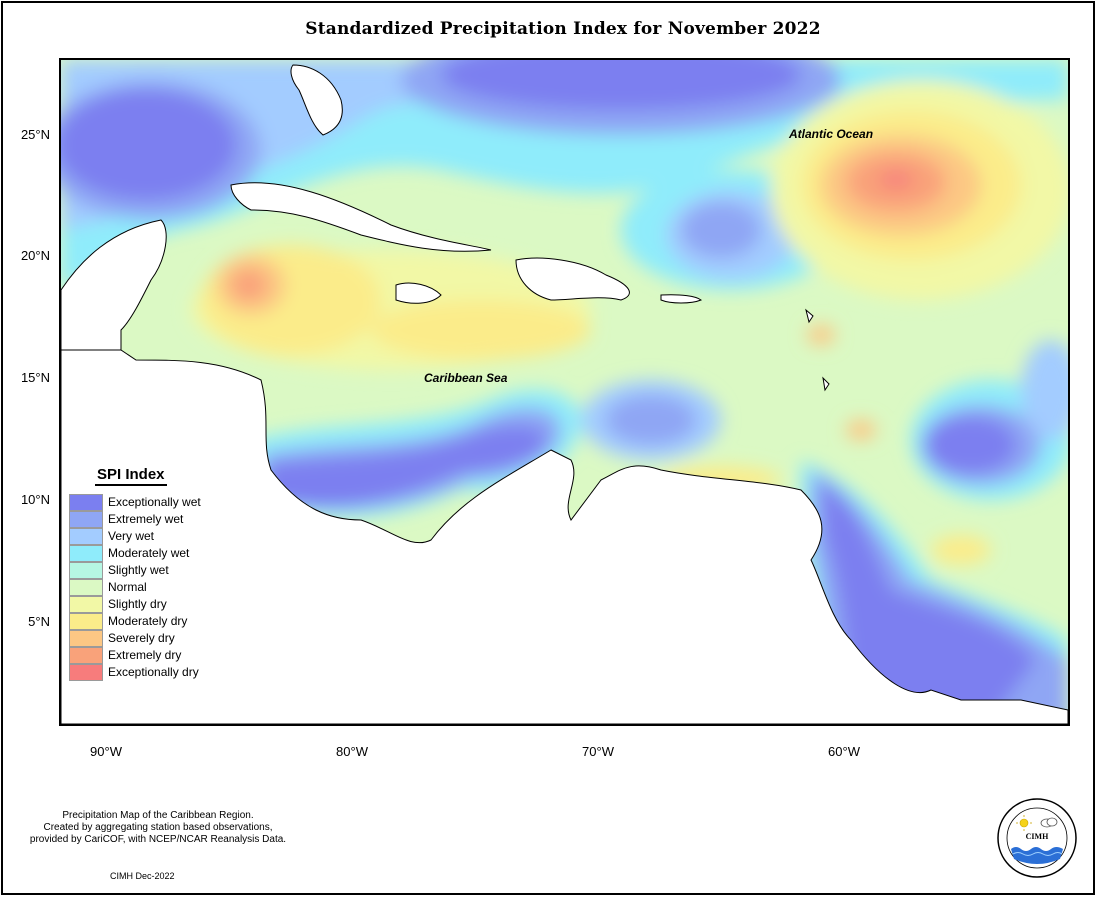  What do you see at coordinates (154, 502) in the screenshot?
I see `legend-label: Exceptionally wet` at bounding box center [154, 502].